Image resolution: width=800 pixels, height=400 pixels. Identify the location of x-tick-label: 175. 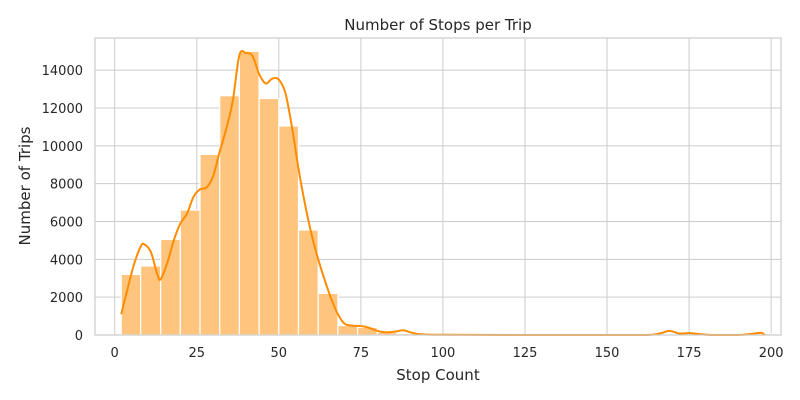
(689, 353).